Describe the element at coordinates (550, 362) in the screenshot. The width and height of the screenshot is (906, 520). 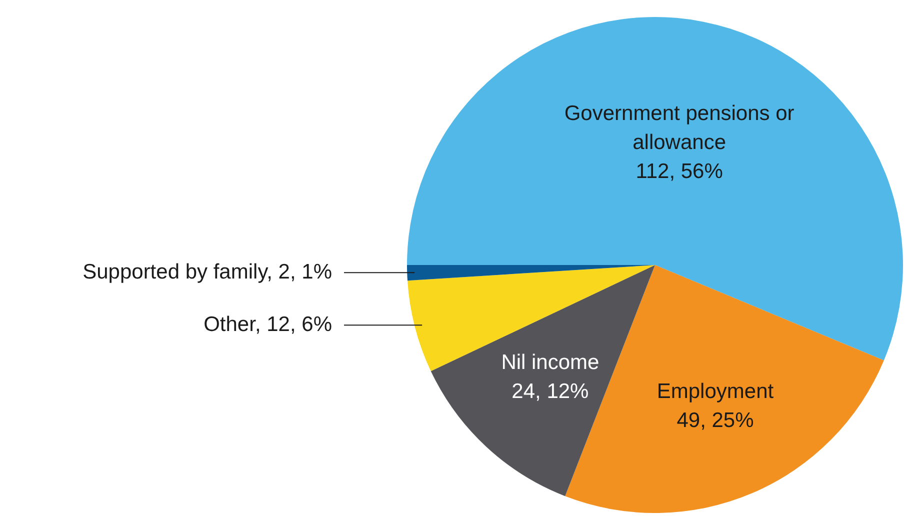
I see `slice-label: Nil income` at that location.